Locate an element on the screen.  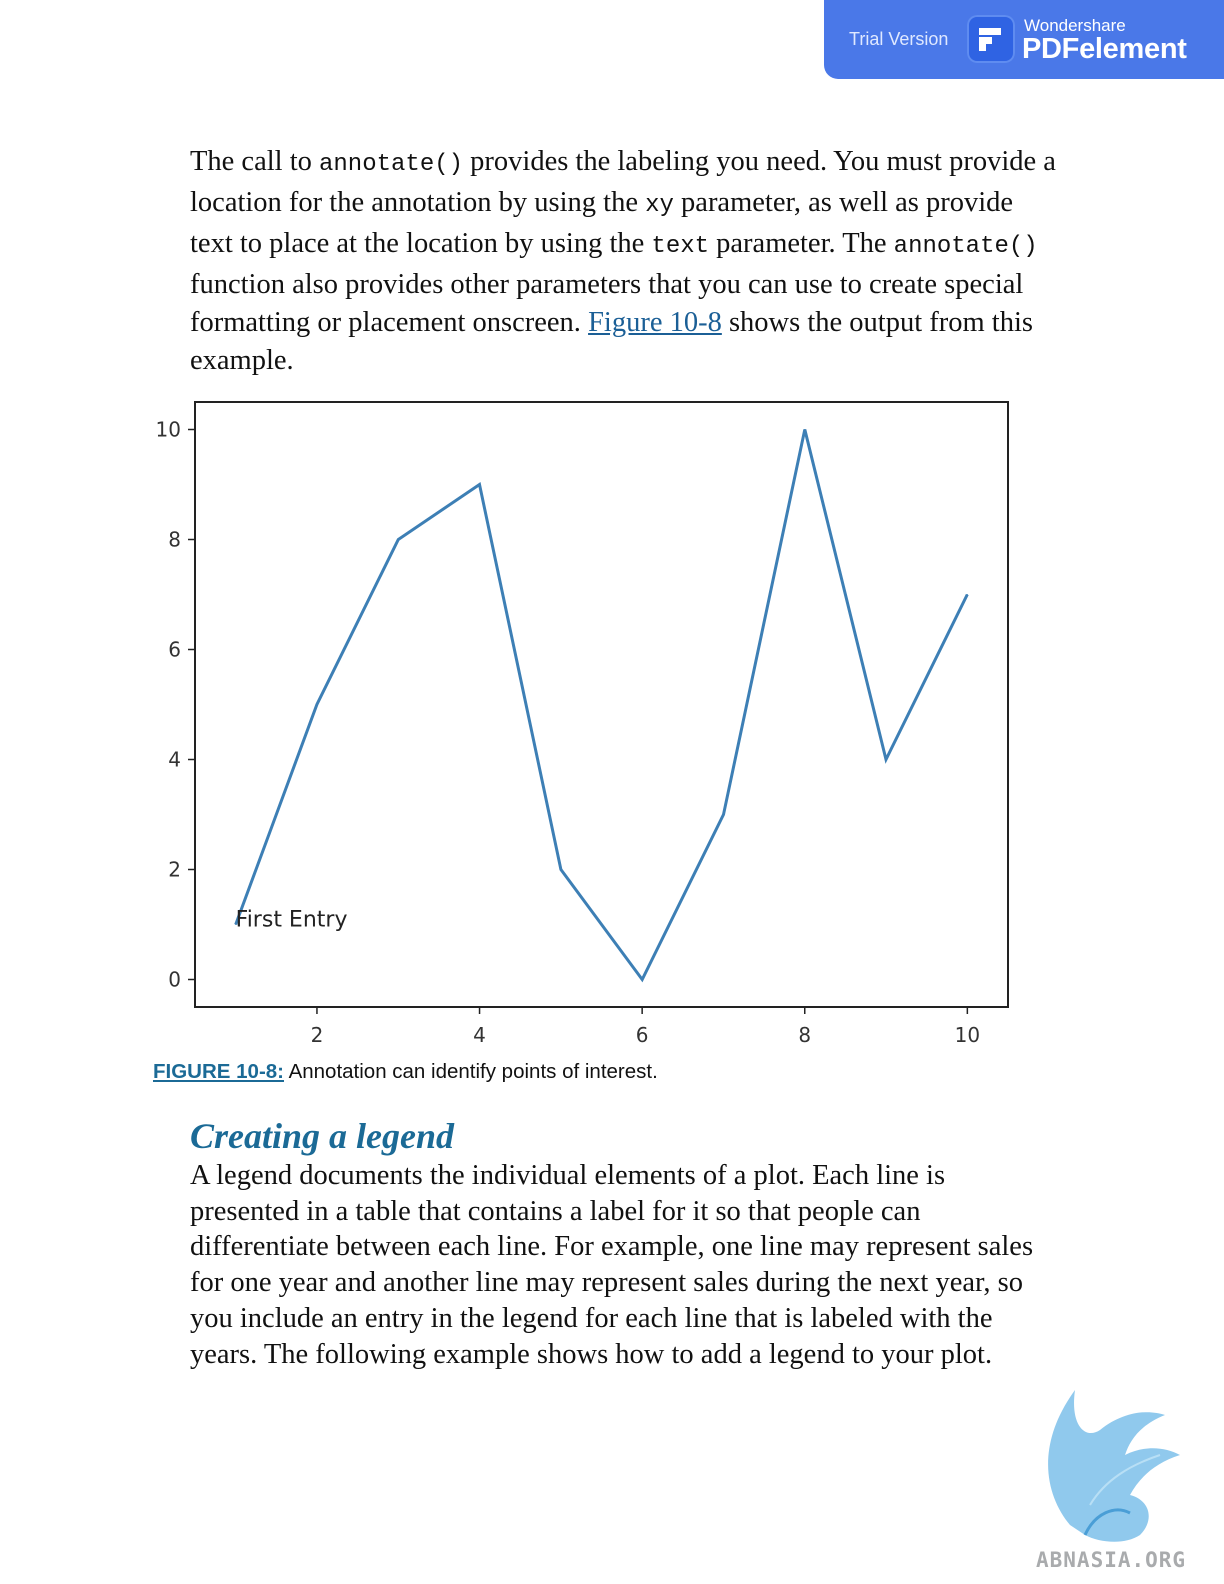
y-tick-label: 10 is located at coordinates (168, 430).